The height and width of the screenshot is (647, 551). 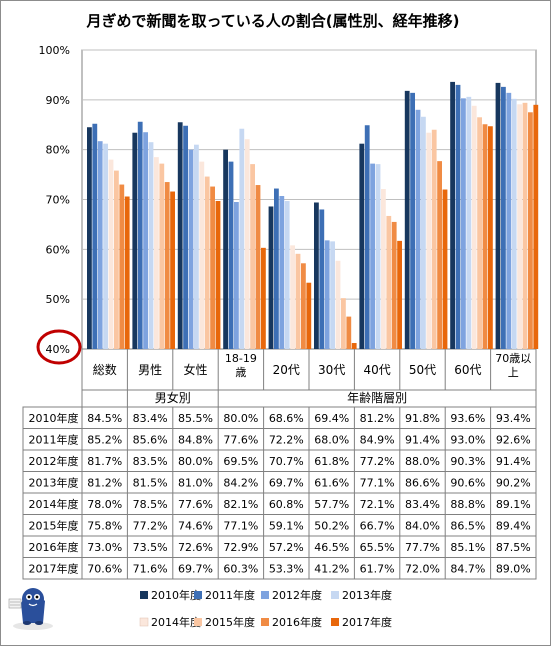 I want to click on table-row-header: 2012年度, so click(x=54, y=461).